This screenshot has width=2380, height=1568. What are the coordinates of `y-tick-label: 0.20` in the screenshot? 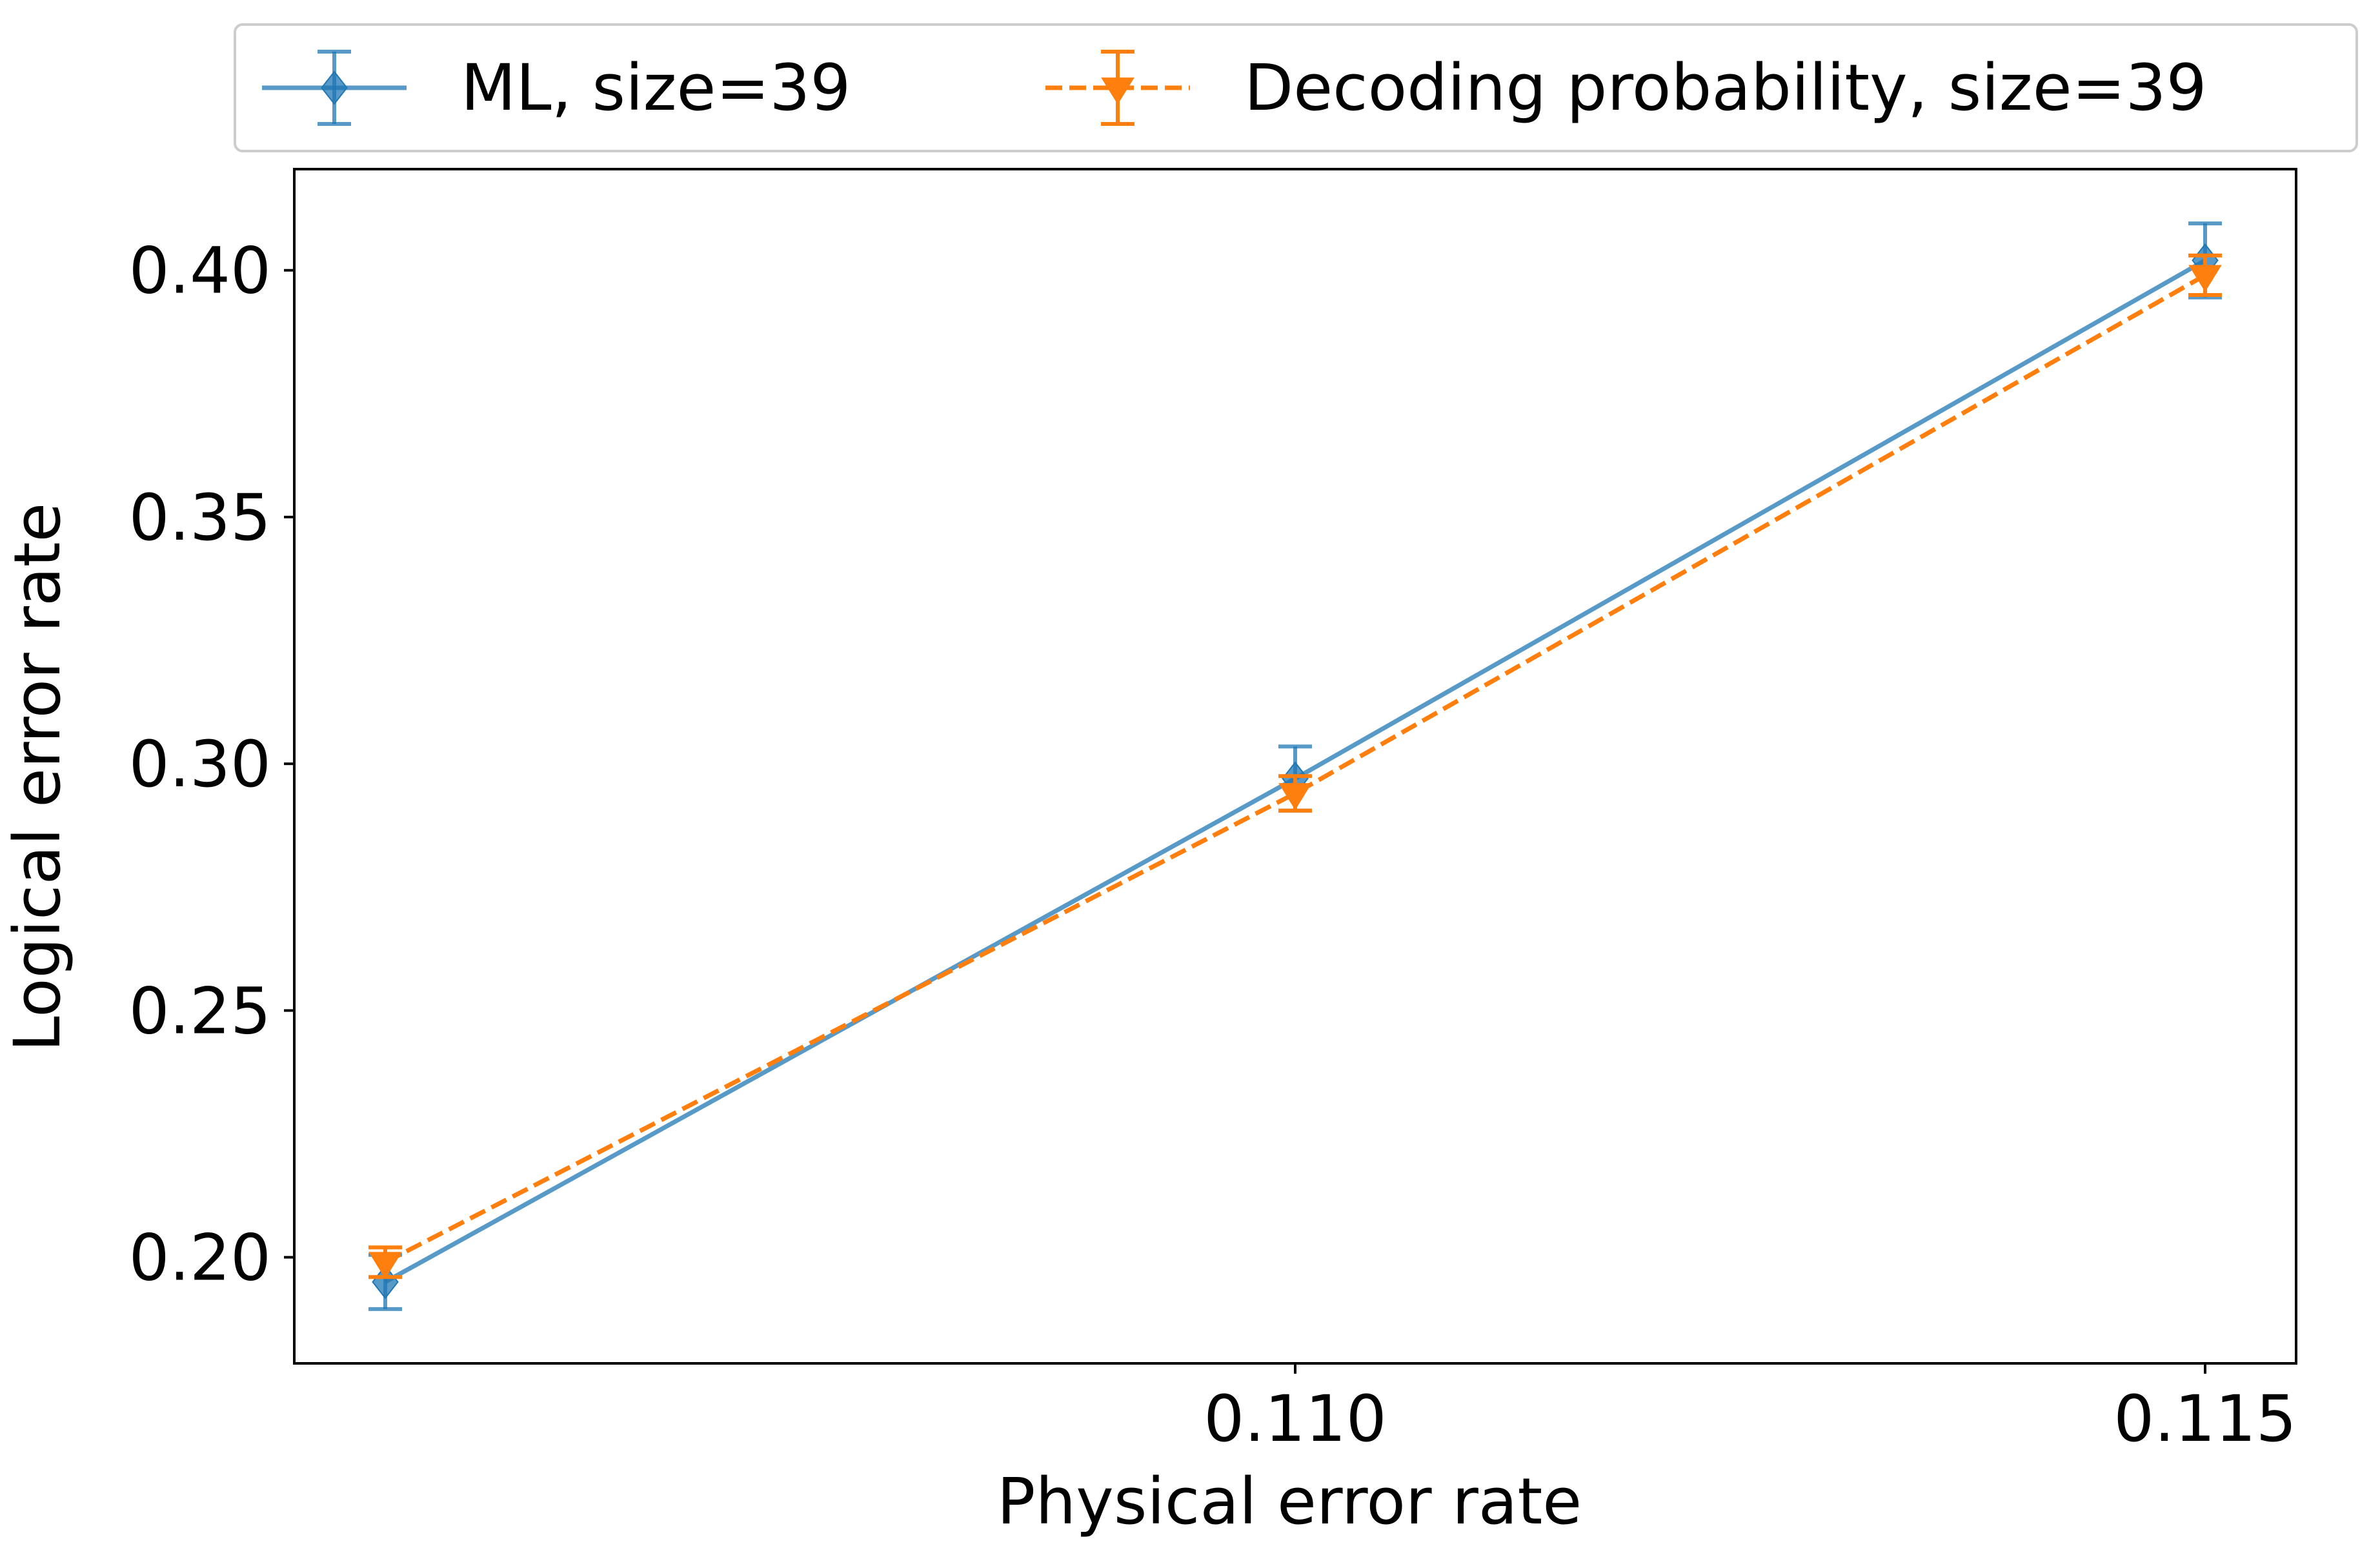 It's located at (200, 1258).